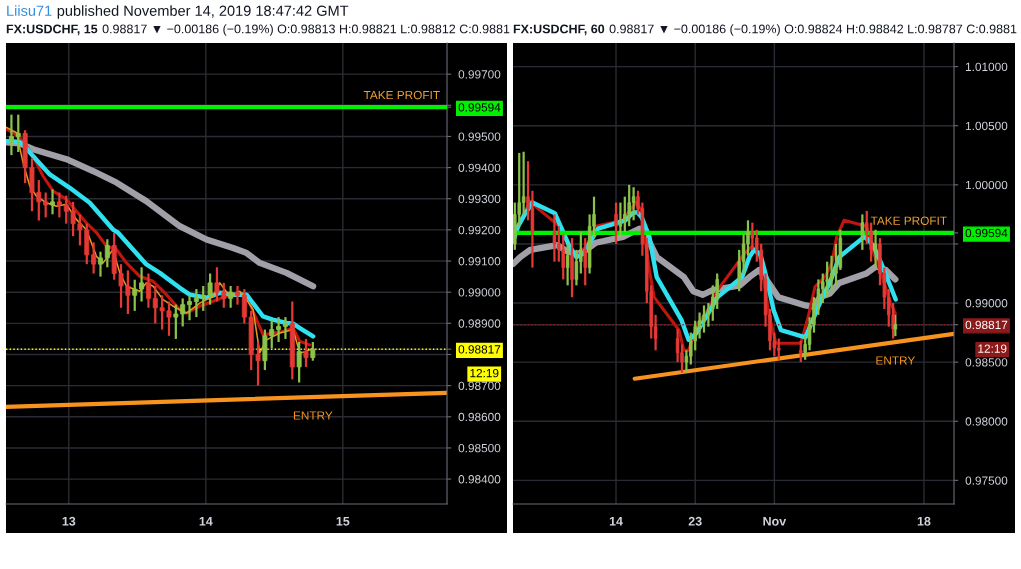  What do you see at coordinates (479, 479) in the screenshot?
I see `y-tick-label: 0.98400` at bounding box center [479, 479].